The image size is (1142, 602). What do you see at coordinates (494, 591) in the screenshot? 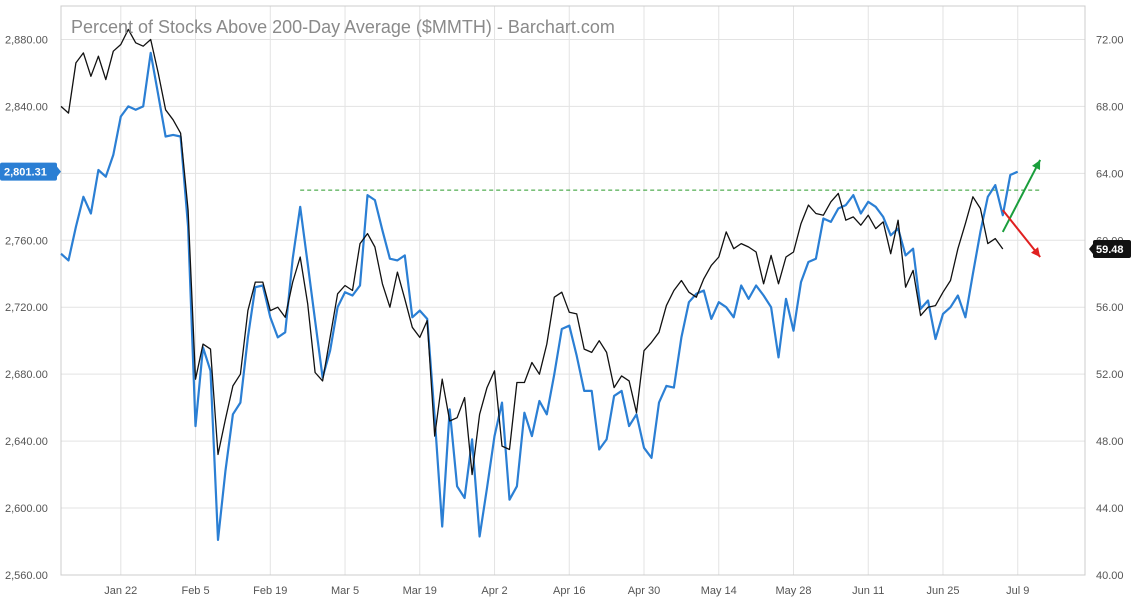
I see `x-tick-label: Apr 2` at bounding box center [494, 591].